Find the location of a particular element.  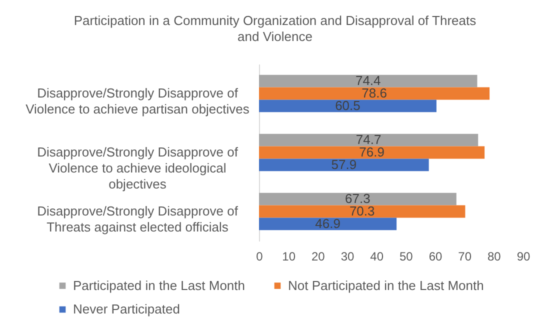

y-tick-label: Disapprove/Strongly Disapprove of Violence to achieve ideological objectives is located at coordinates (137, 168).